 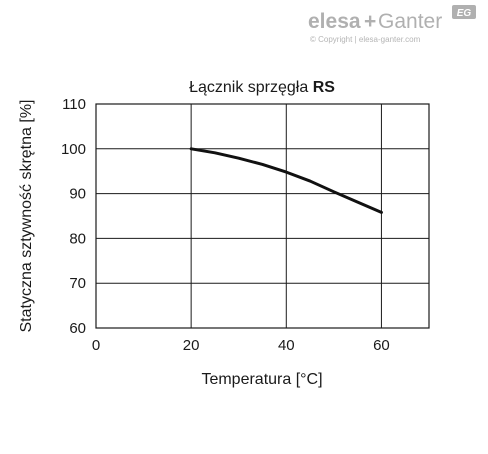 I want to click on brand-joiner: +, so click(x=370, y=21).